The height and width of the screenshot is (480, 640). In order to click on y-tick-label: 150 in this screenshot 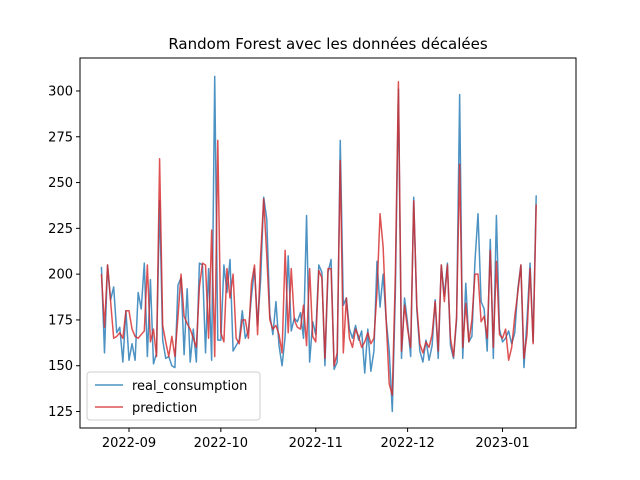, I will do `click(60, 366)`.